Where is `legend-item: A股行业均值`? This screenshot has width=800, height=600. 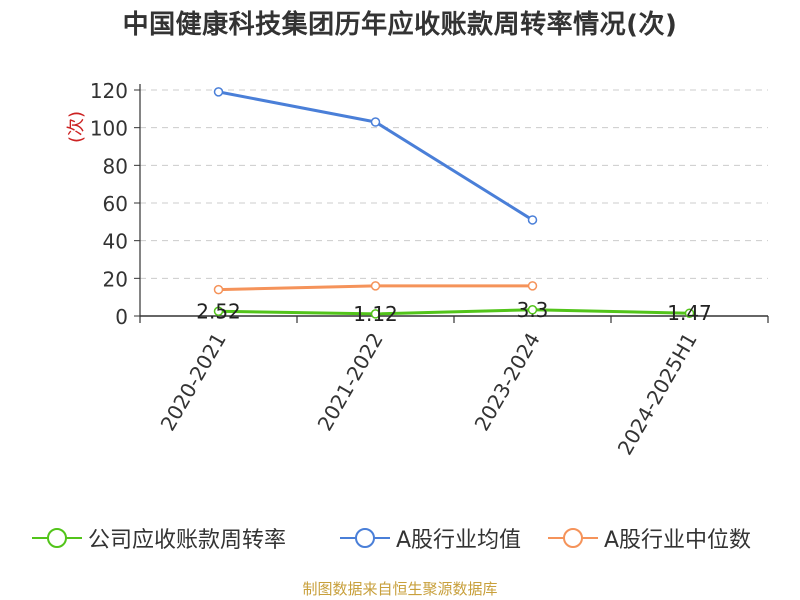
legend-item: A股行业均值 is located at coordinates (430, 538).